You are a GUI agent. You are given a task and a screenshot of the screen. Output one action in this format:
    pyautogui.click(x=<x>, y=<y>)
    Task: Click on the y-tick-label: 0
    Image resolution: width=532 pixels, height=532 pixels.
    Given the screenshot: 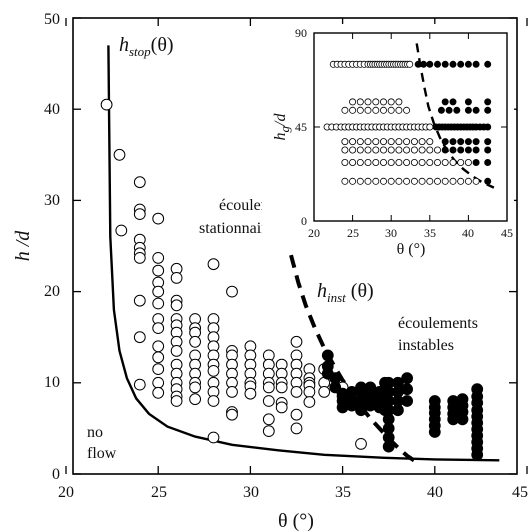 What is the action you would take?
    pyautogui.click(x=56, y=474)
    